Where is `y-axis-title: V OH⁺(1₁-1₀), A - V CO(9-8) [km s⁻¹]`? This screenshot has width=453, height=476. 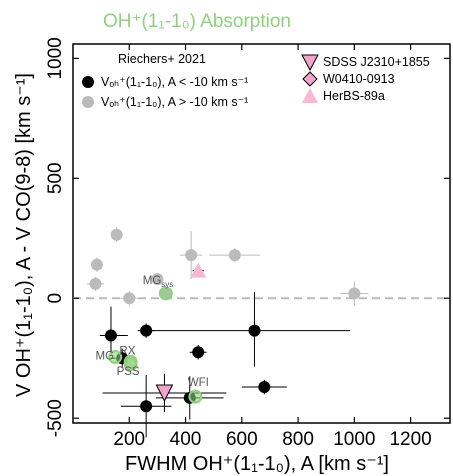 y-axis-title: V OH⁺(1₁-1₀), A - V CO(9-8) [km s⁻¹] is located at coordinates (24, 235).